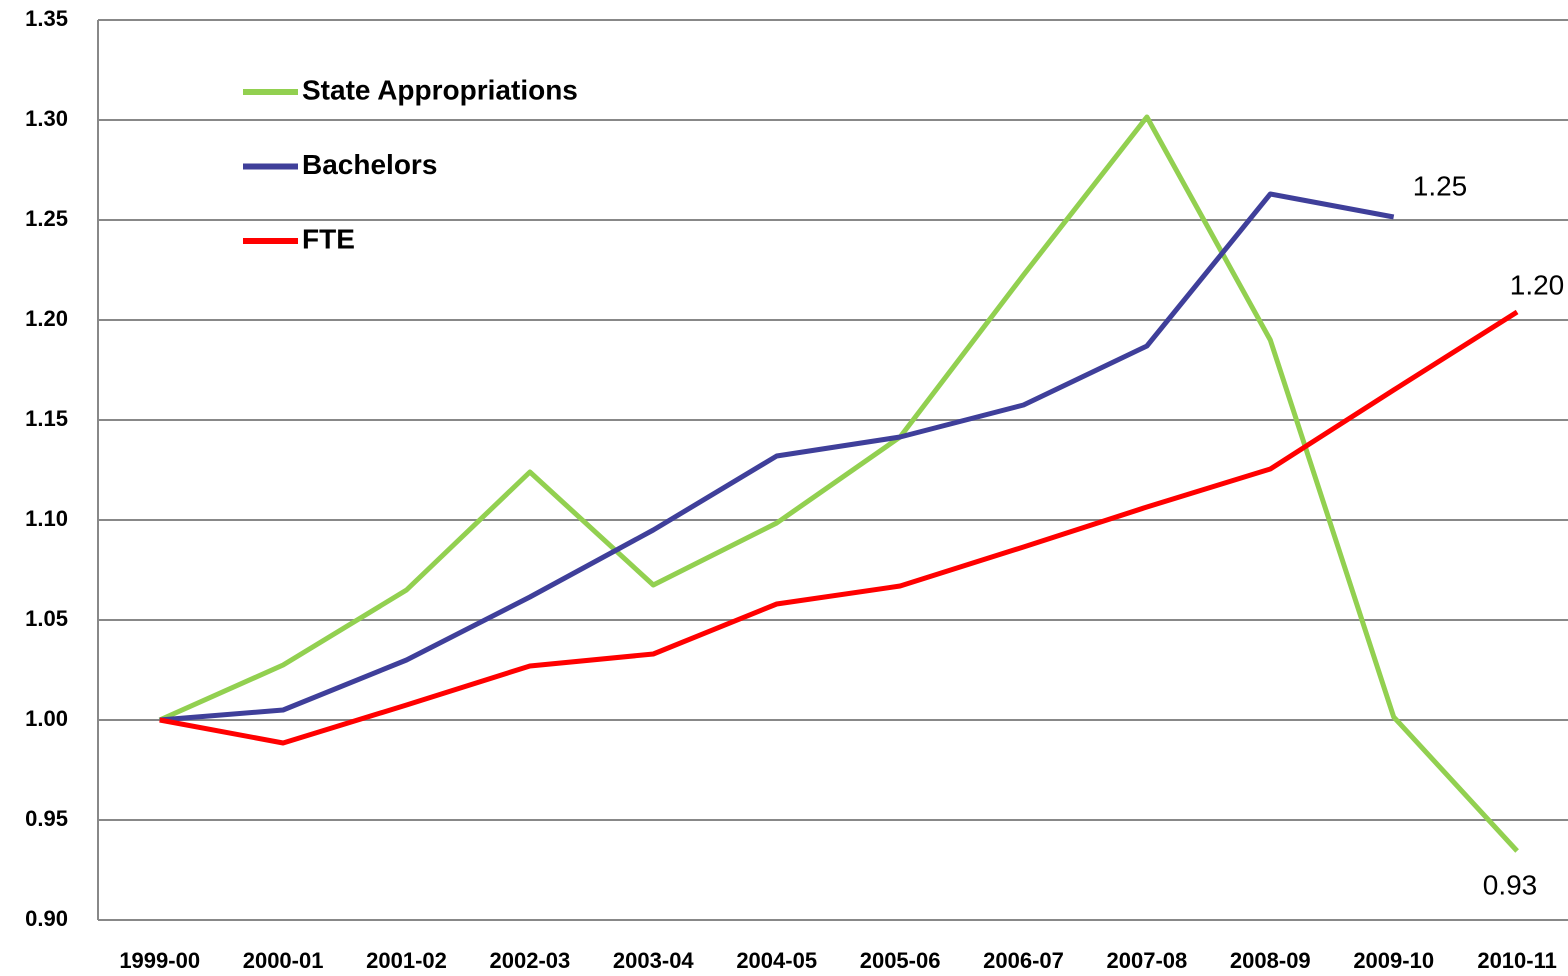 The width and height of the screenshot is (1568, 976). Describe the element at coordinates (654, 960) in the screenshot. I see `x-tick-label: 2003-04` at that location.